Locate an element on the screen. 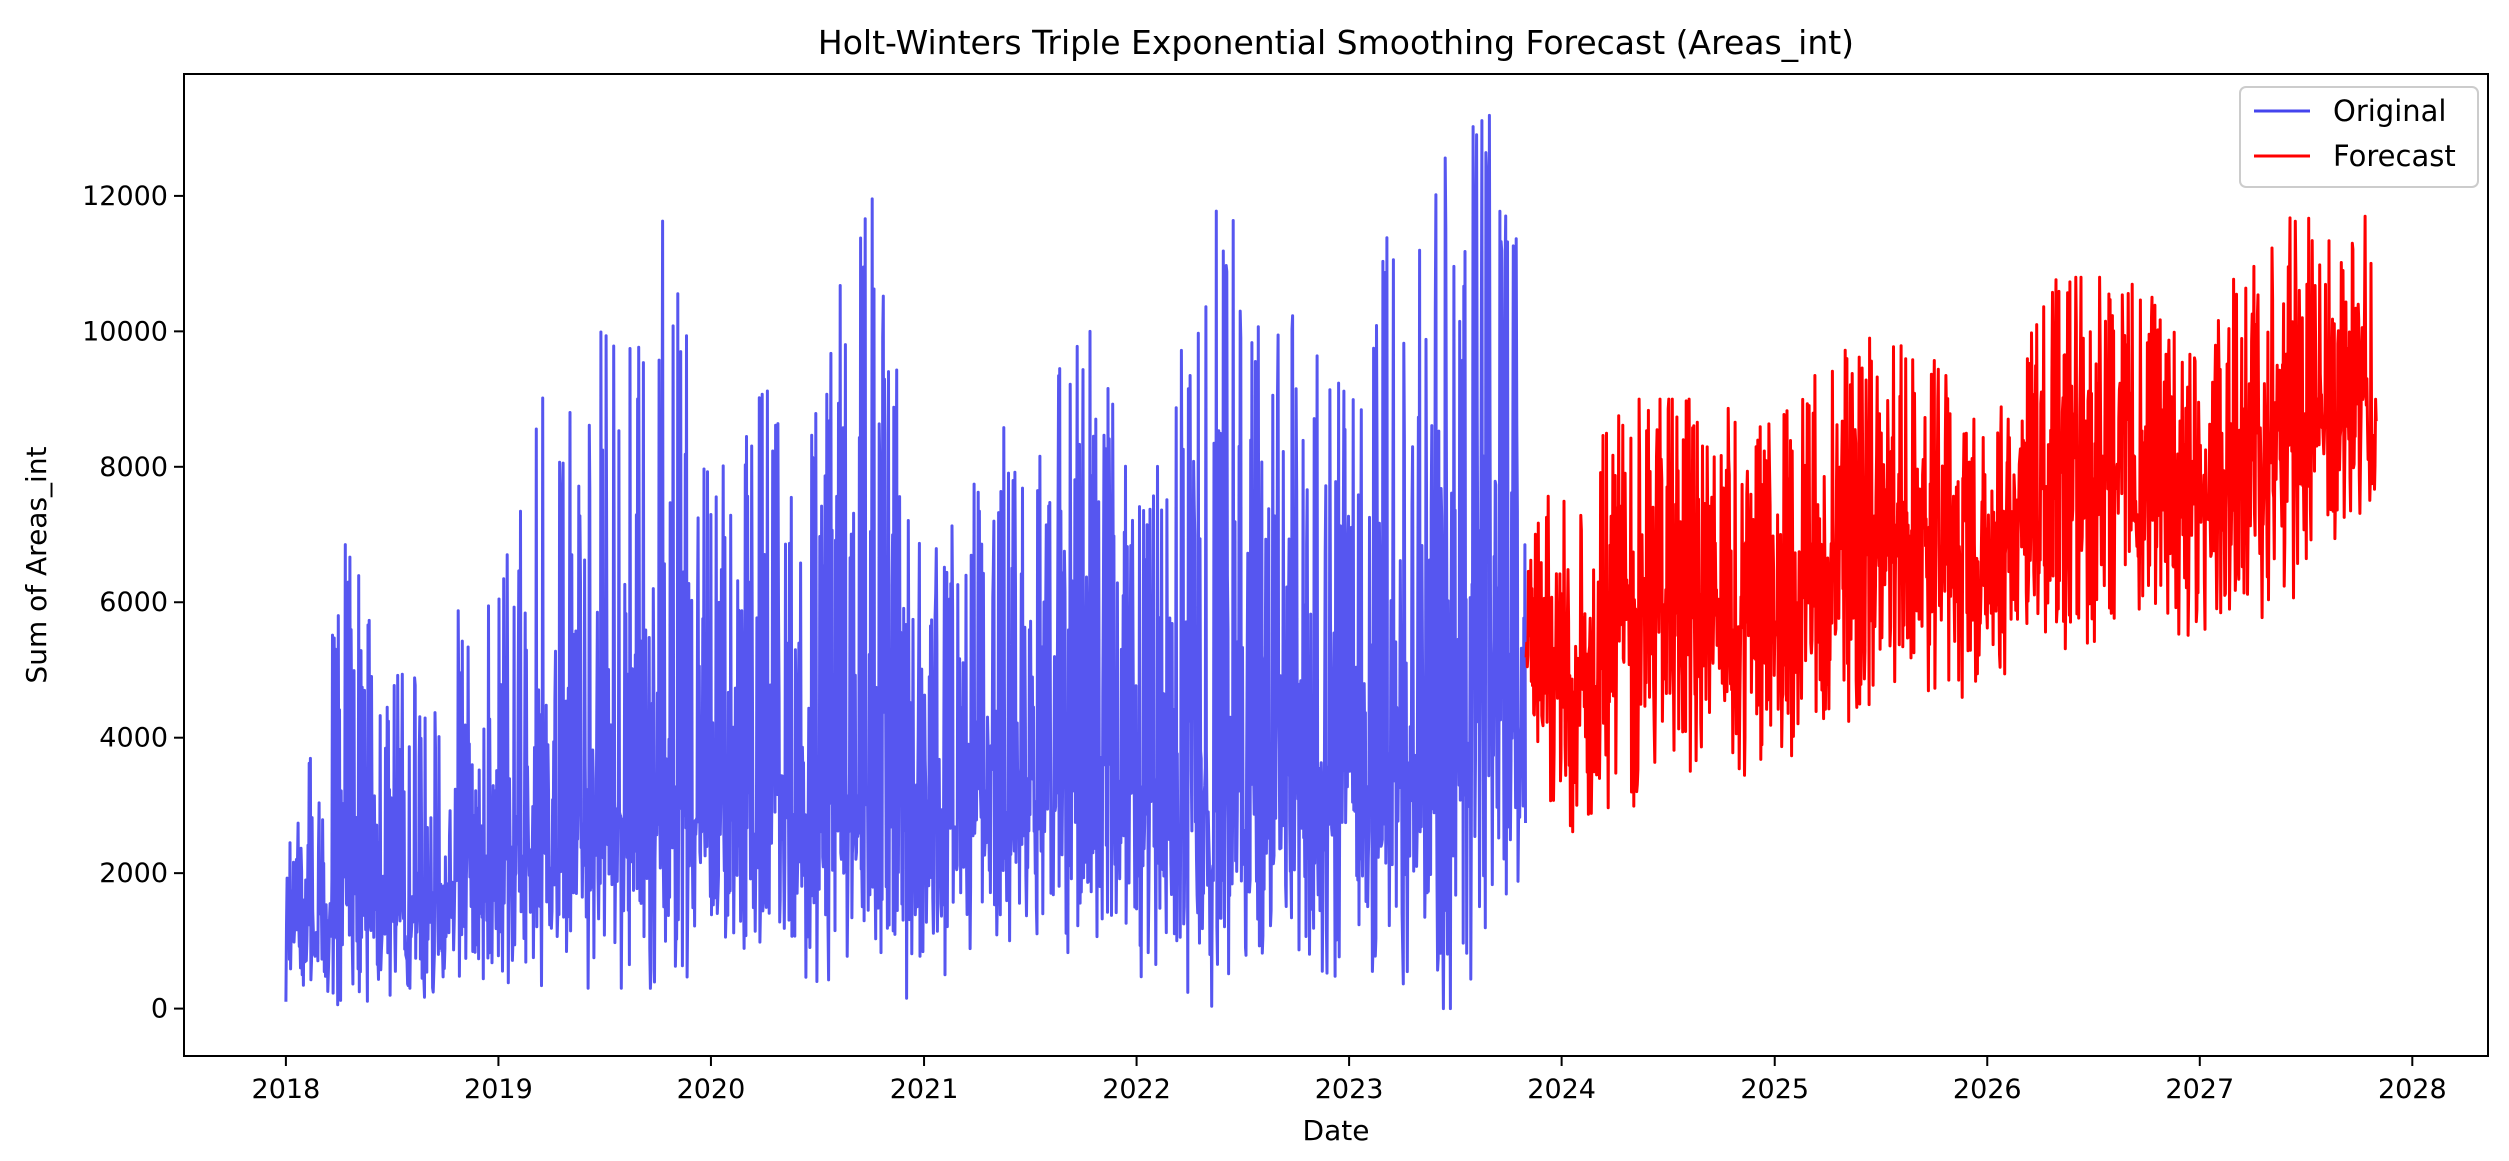 The height and width of the screenshot is (1161, 2509). x-tick-label: 2028 is located at coordinates (2412, 1089).